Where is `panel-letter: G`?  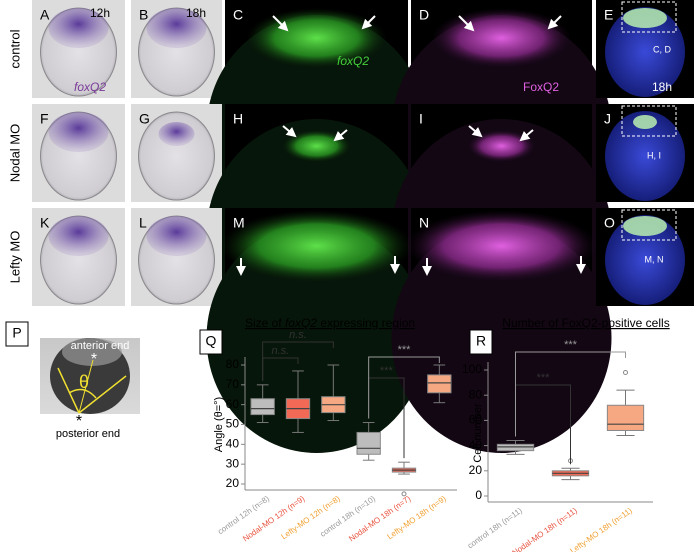
panel-letter: G is located at coordinates (144, 119).